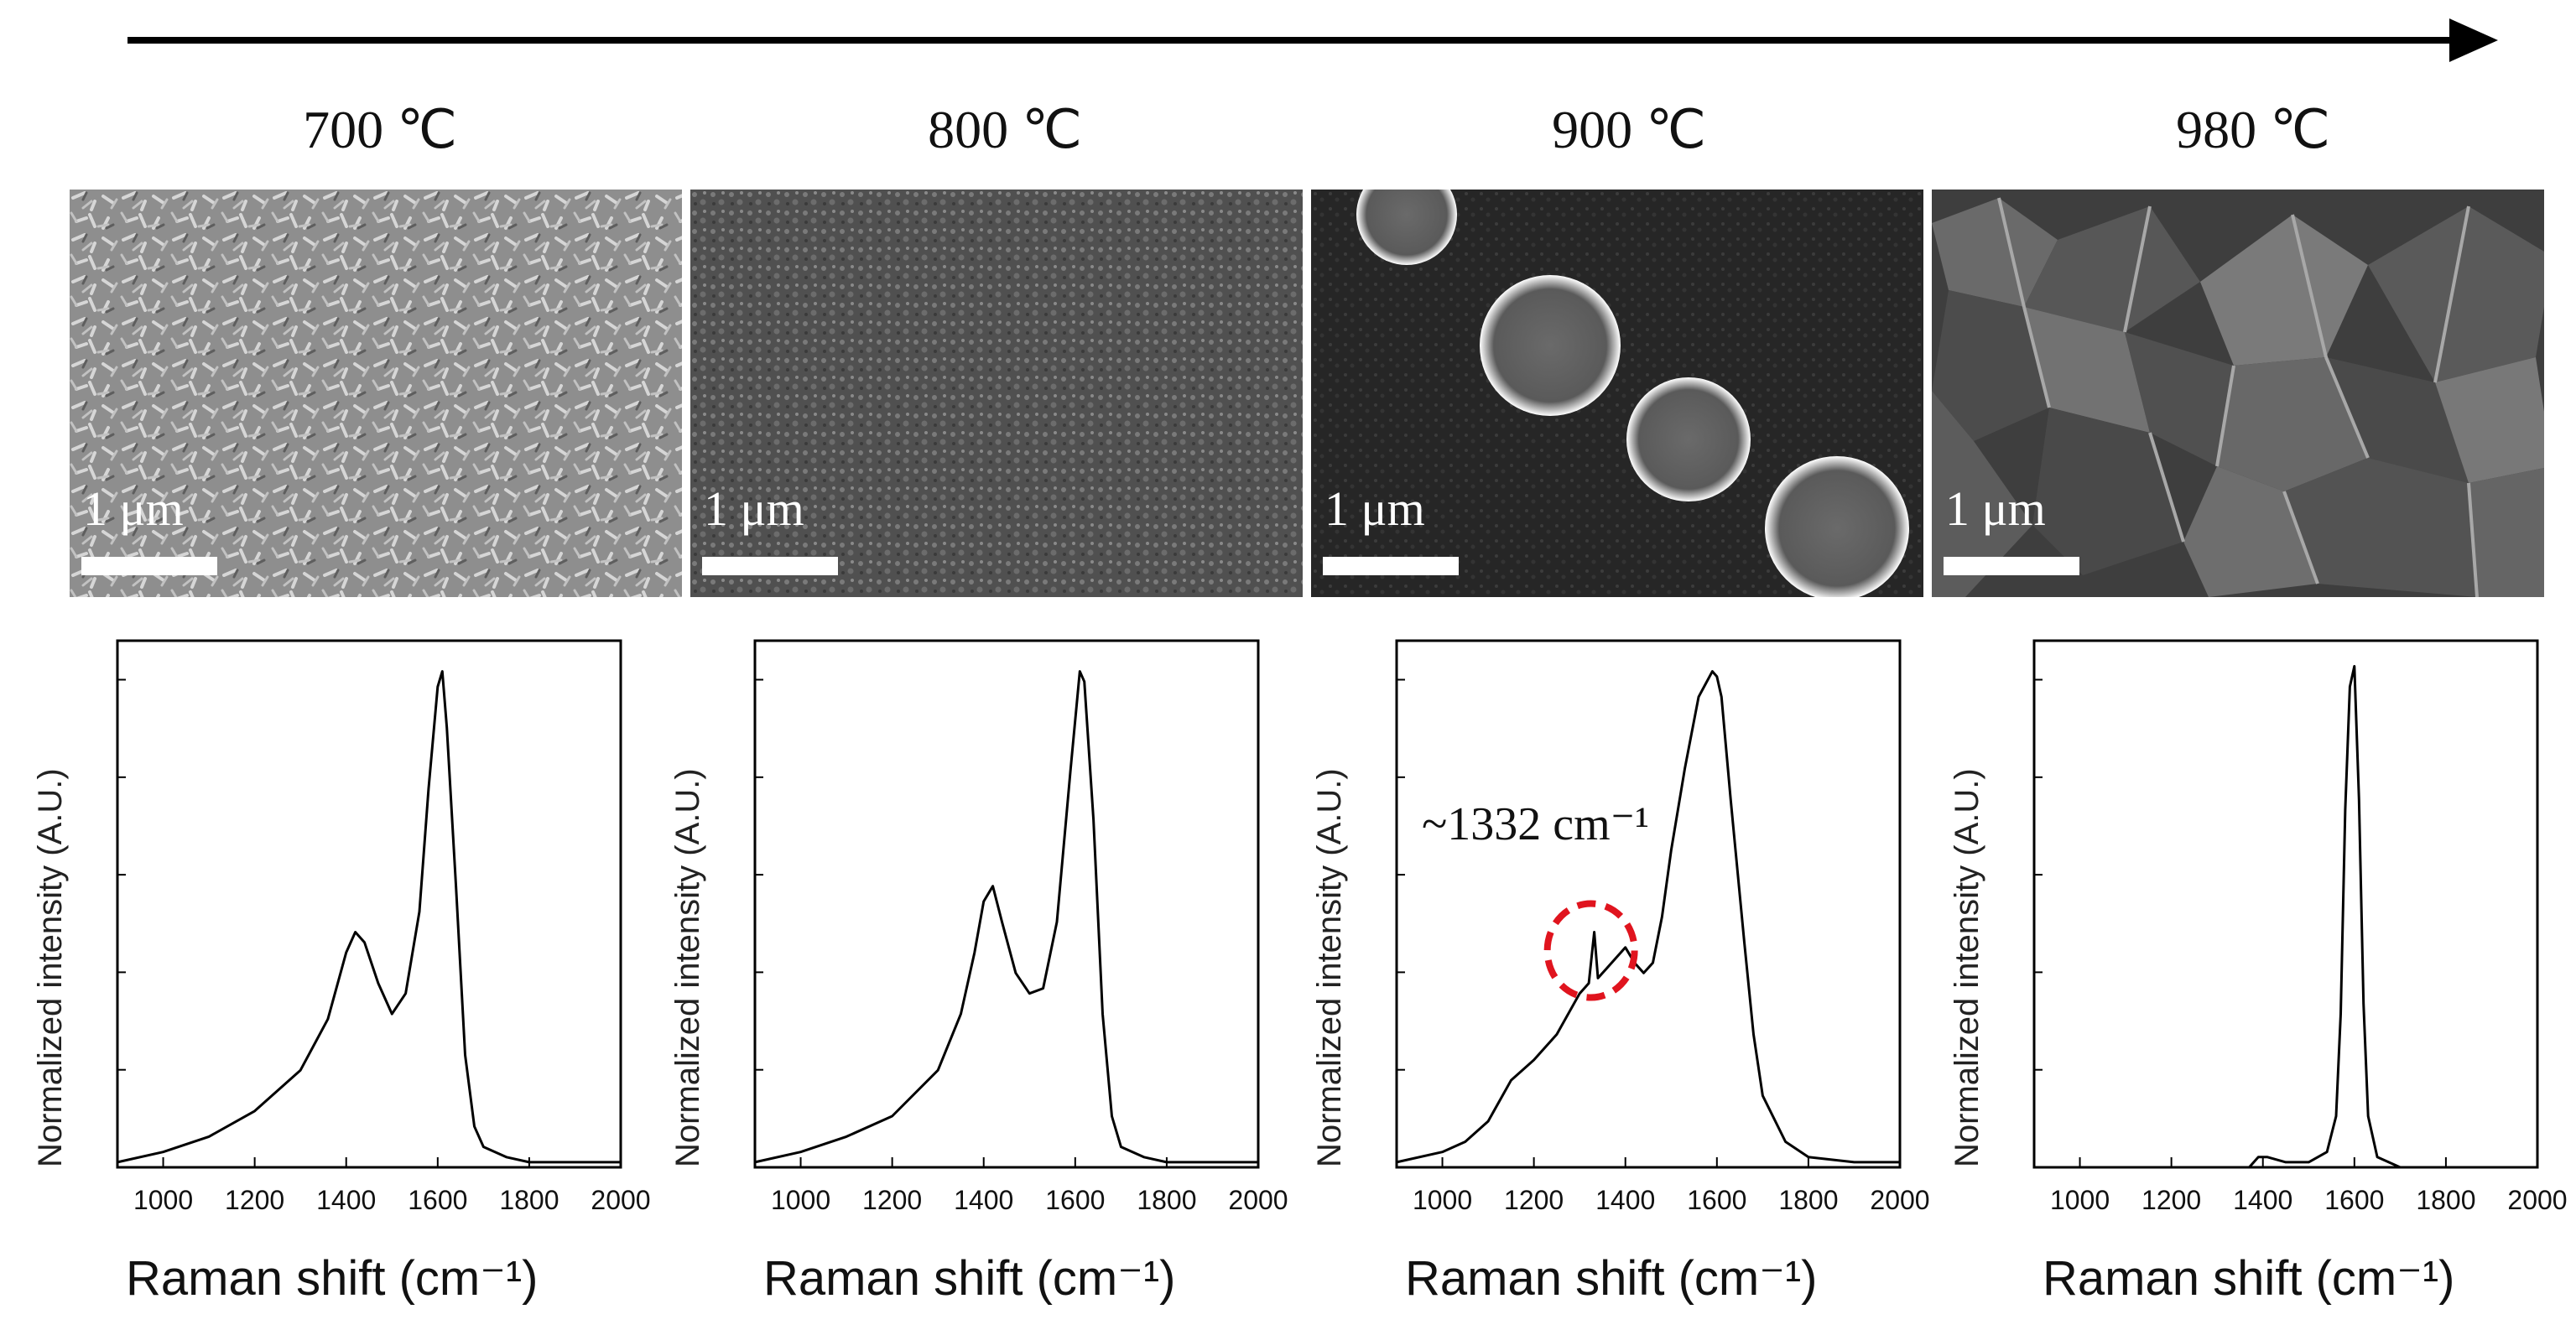 This screenshot has height=1330, width=2576. Describe the element at coordinates (1536, 824) in the screenshot. I see `peak-annotation: ~1332 cm⁻¹` at that location.